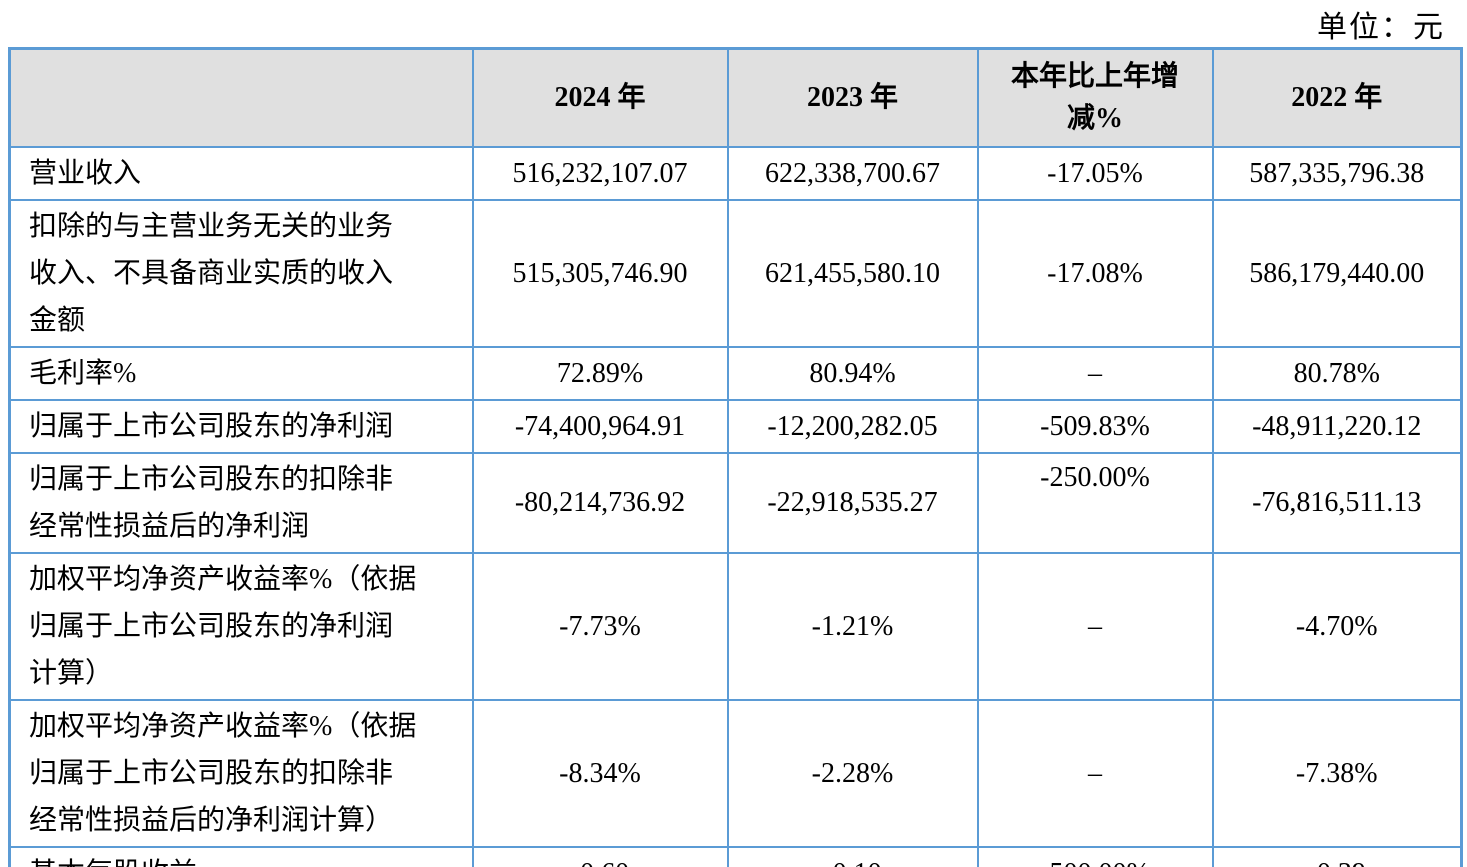 This screenshot has width=1467, height=867. I want to click on row-label-cell: 归属于上市公司股东的净利润, so click(241, 426).